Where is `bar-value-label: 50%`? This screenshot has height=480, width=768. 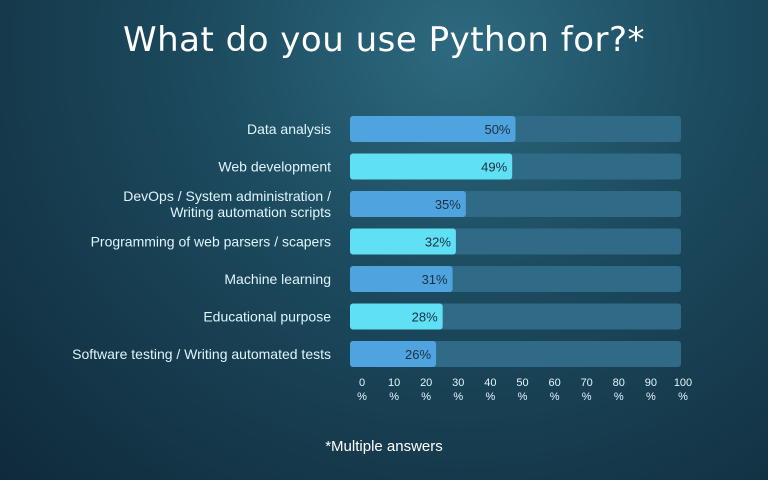
bar-value-label: 50% is located at coordinates (497, 129).